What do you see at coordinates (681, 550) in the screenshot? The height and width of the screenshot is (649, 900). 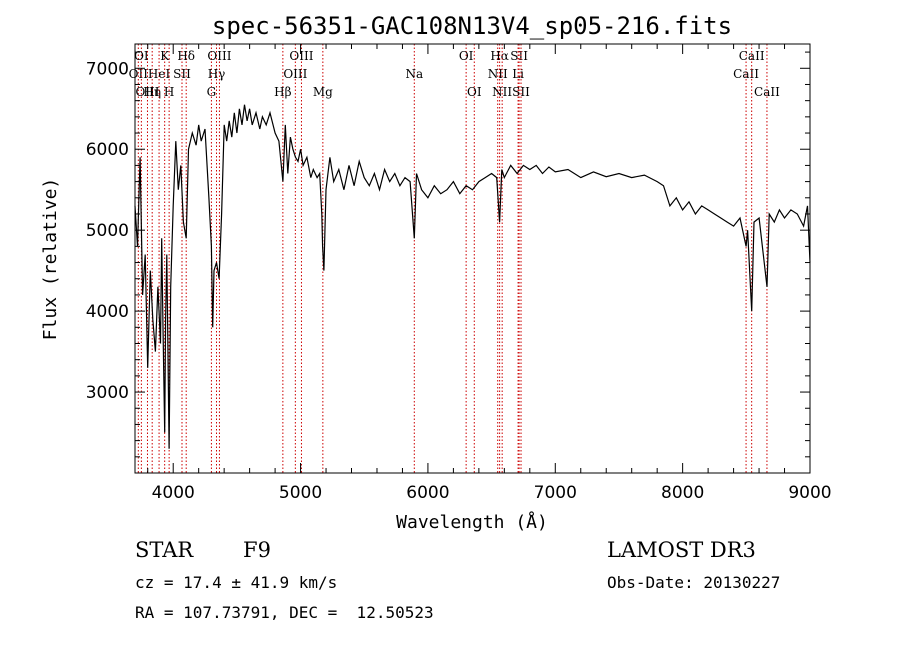 I see `survey-label: LAMOST DR3` at bounding box center [681, 550].